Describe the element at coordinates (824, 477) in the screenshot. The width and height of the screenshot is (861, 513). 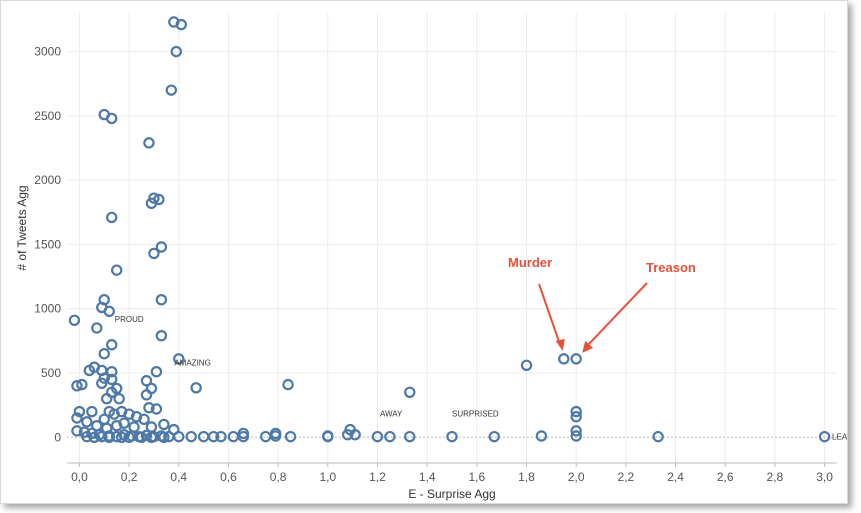
I see `x-tick-label: 3,0` at that location.